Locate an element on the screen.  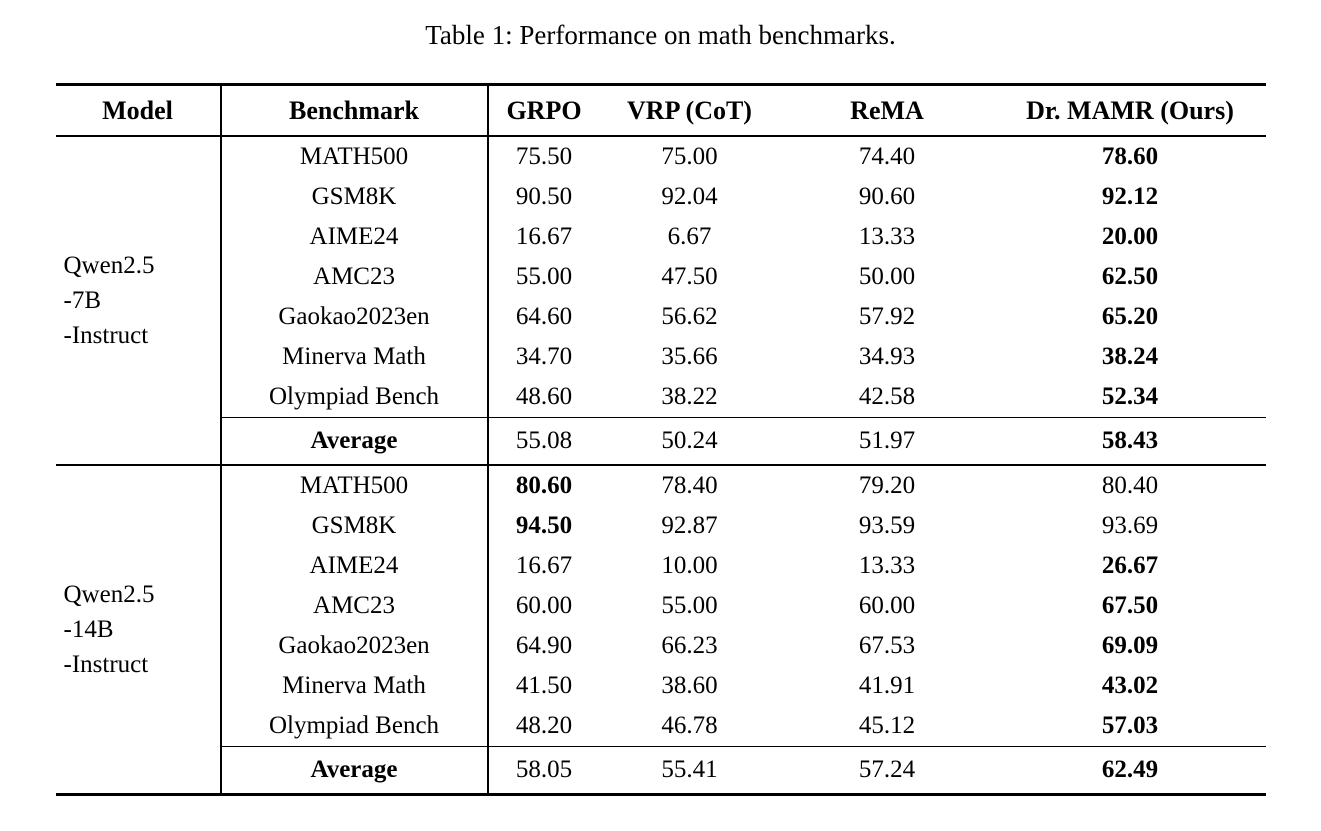
value-cell: 48.60 is located at coordinates (544, 396).